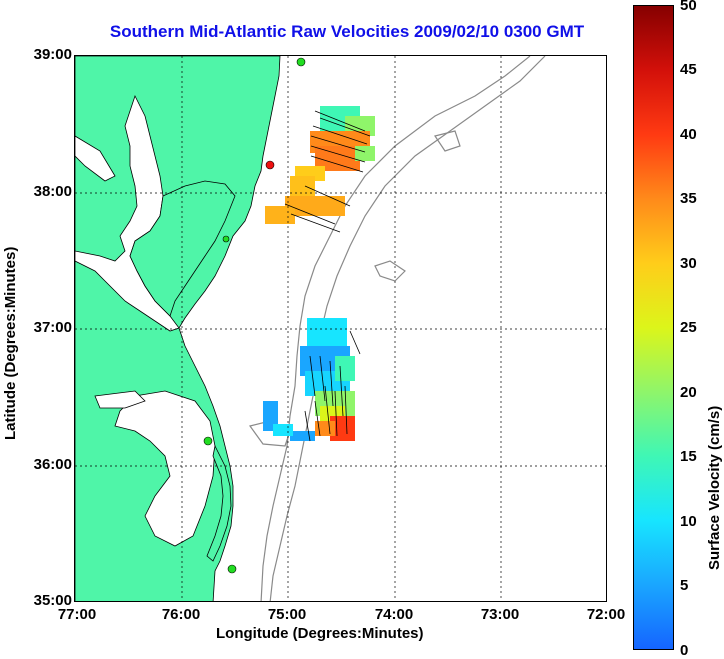  I want to click on sound-water, so click(165, 468).